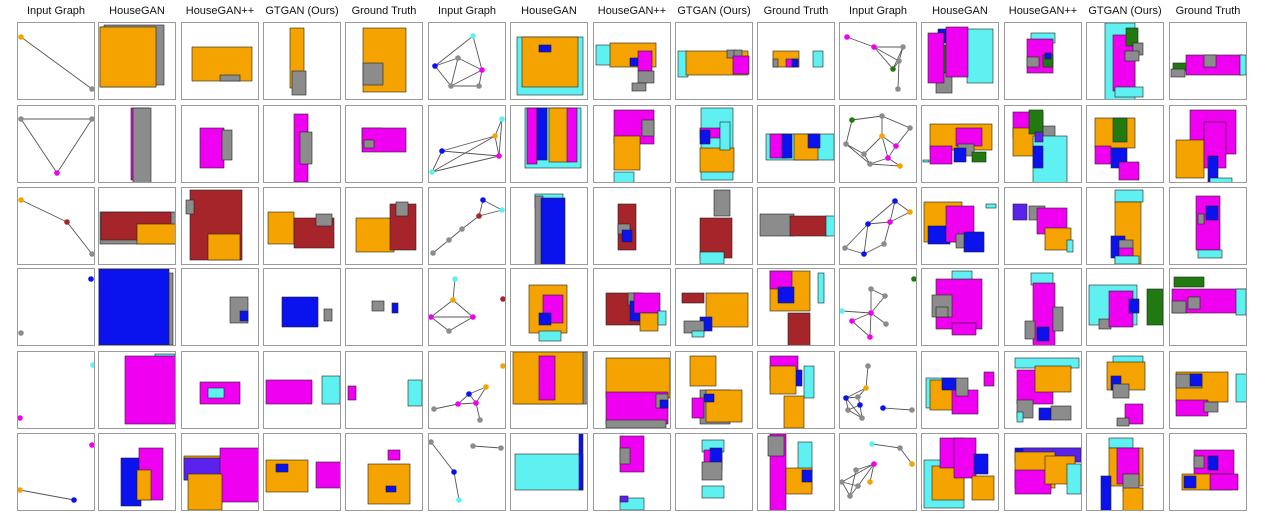 The image size is (1265, 513). Describe the element at coordinates (384, 11) in the screenshot. I see `col-header-ground-truth-1: Ground Truth` at that location.